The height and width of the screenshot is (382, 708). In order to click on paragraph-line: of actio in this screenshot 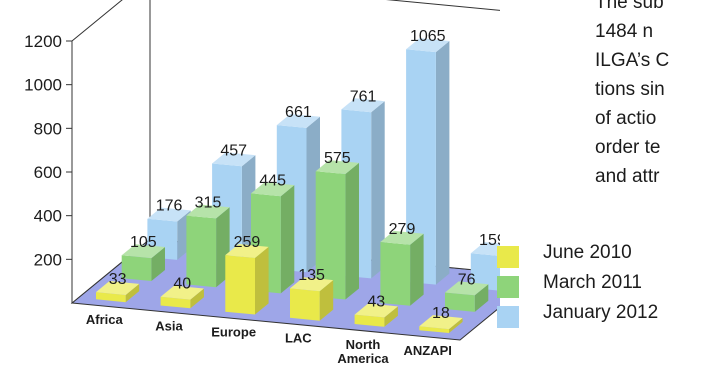, I will do `click(626, 118)`.